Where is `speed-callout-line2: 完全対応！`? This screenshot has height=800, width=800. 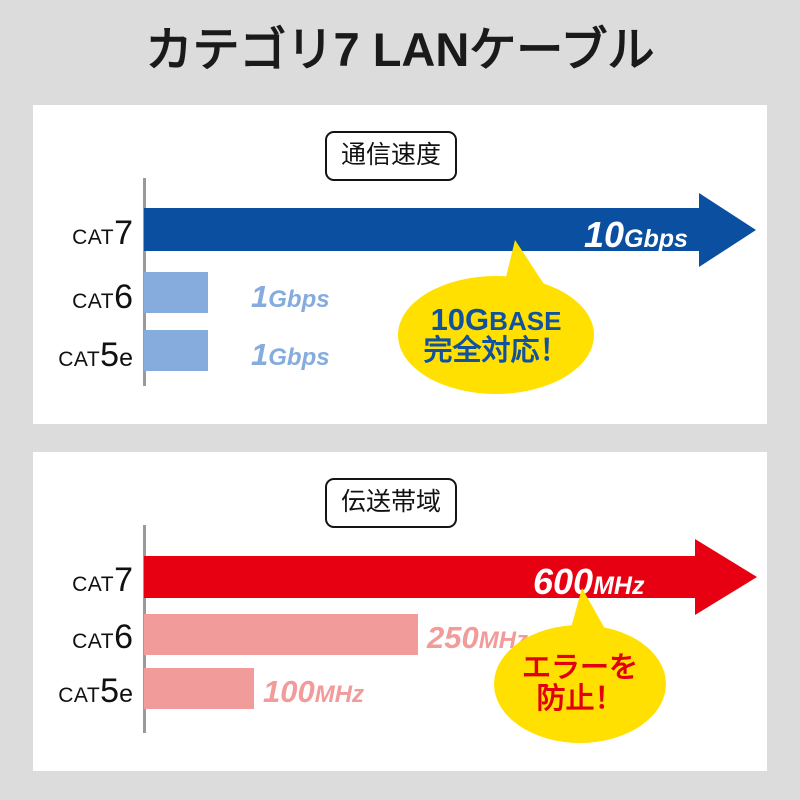
speed-callout-line2: 完全対応！ is located at coordinates (496, 351).